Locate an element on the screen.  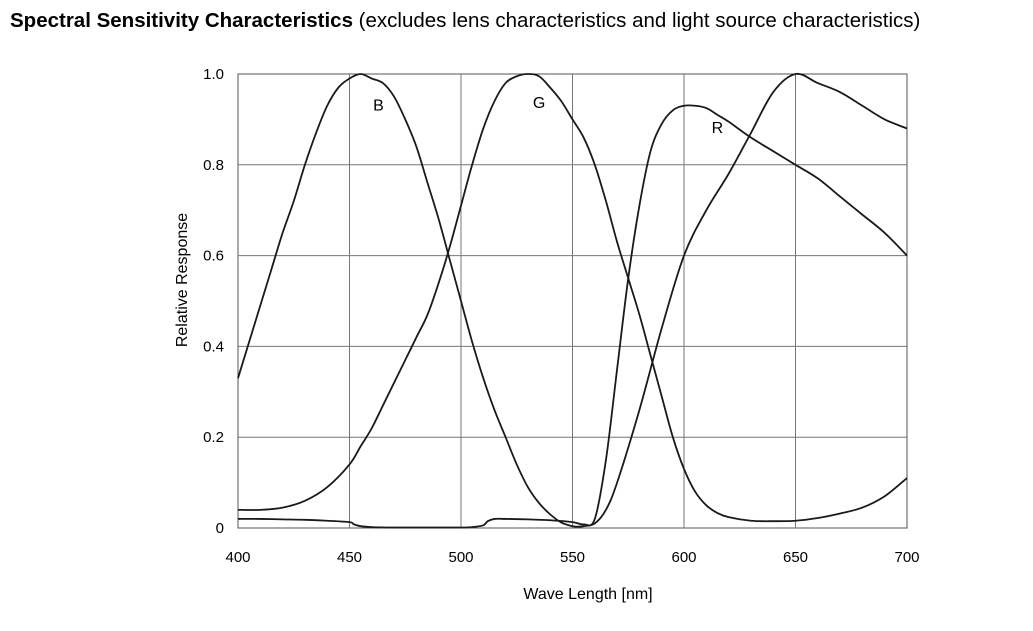
y-axis-label: Relative Response is located at coordinates (182, 280).